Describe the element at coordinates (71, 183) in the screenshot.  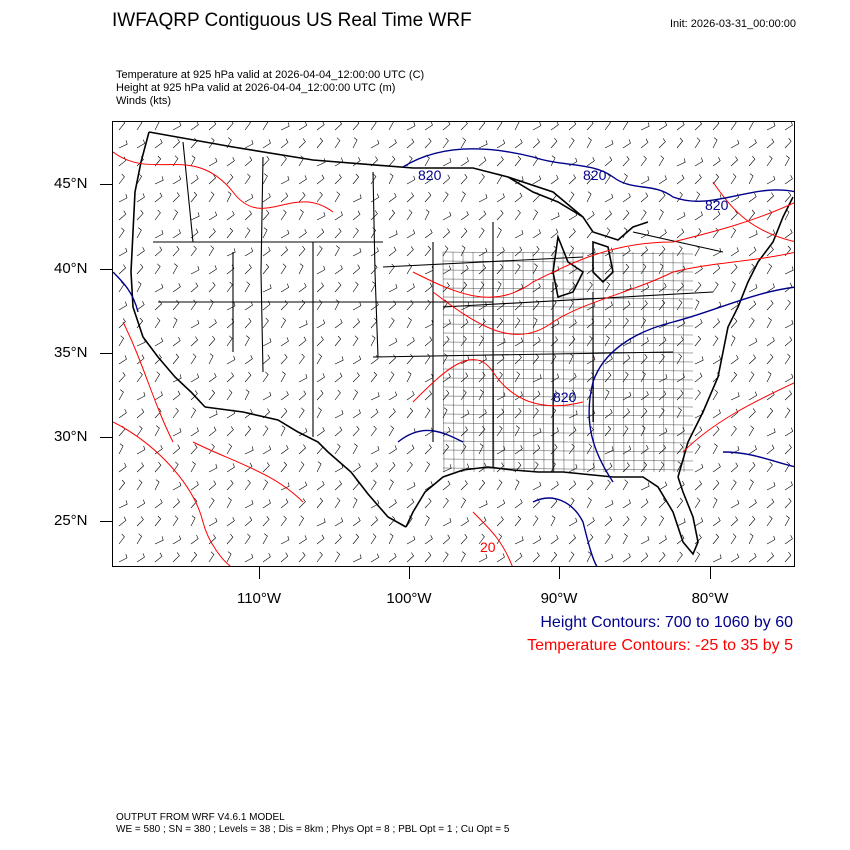
I see `lat-label-45n: 45°N` at that location.